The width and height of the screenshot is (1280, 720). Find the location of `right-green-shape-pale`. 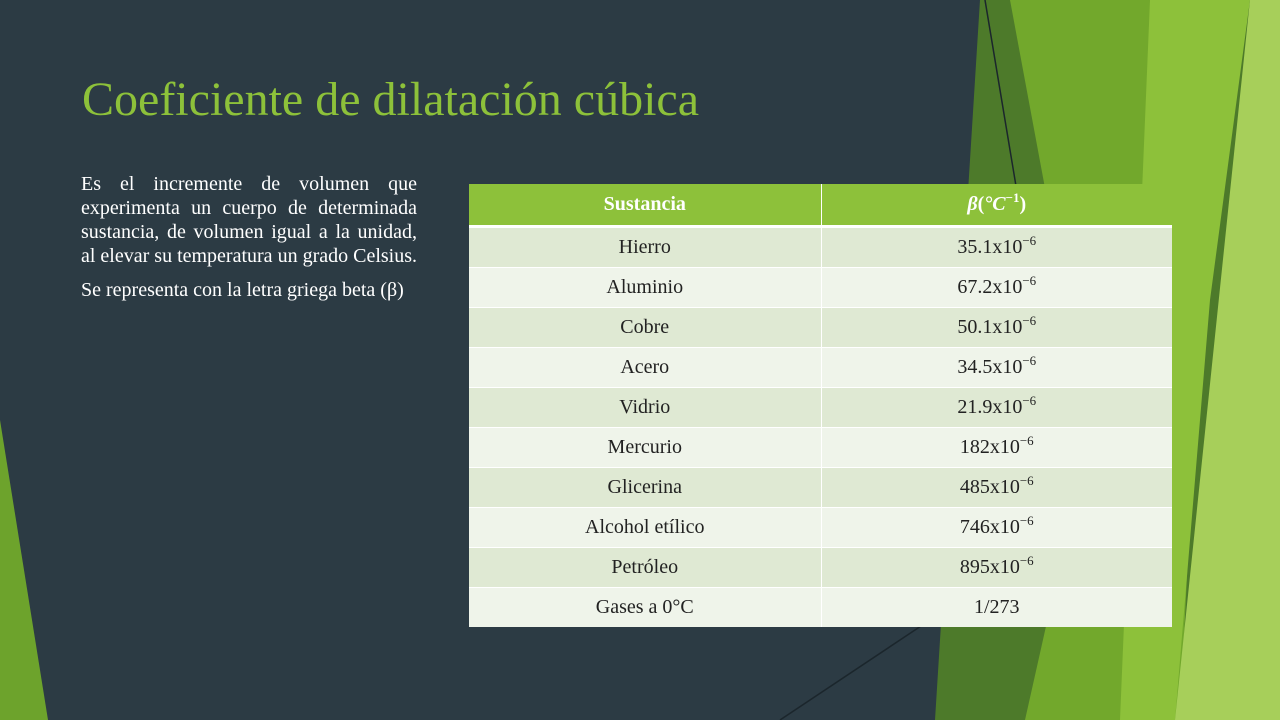

right-green-shape-pale is located at coordinates (1227, 360).